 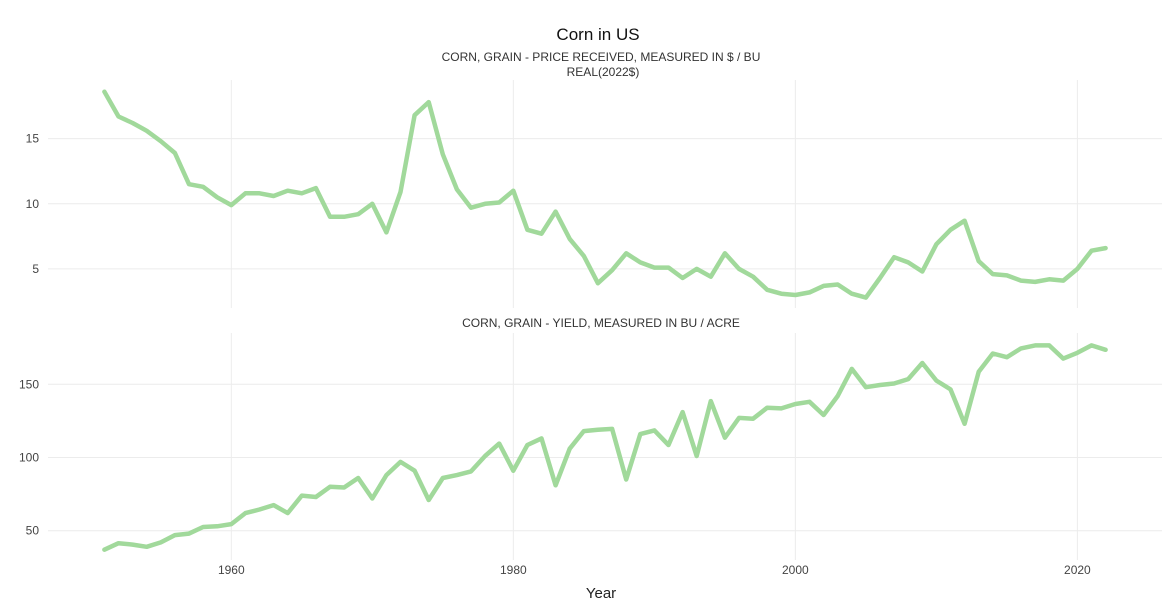 I want to click on panel-1-y-tick-label: 100, so click(x=29, y=457).